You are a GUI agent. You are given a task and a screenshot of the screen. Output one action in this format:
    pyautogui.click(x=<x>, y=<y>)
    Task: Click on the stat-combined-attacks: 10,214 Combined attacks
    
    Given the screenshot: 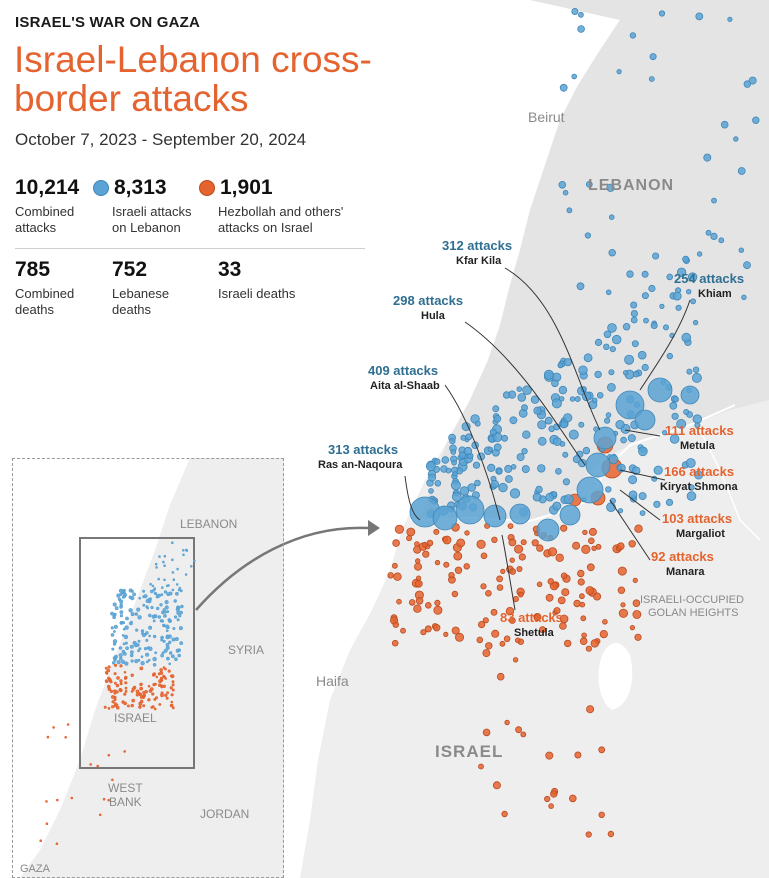 What is the action you would take?
    pyautogui.click(x=60, y=206)
    